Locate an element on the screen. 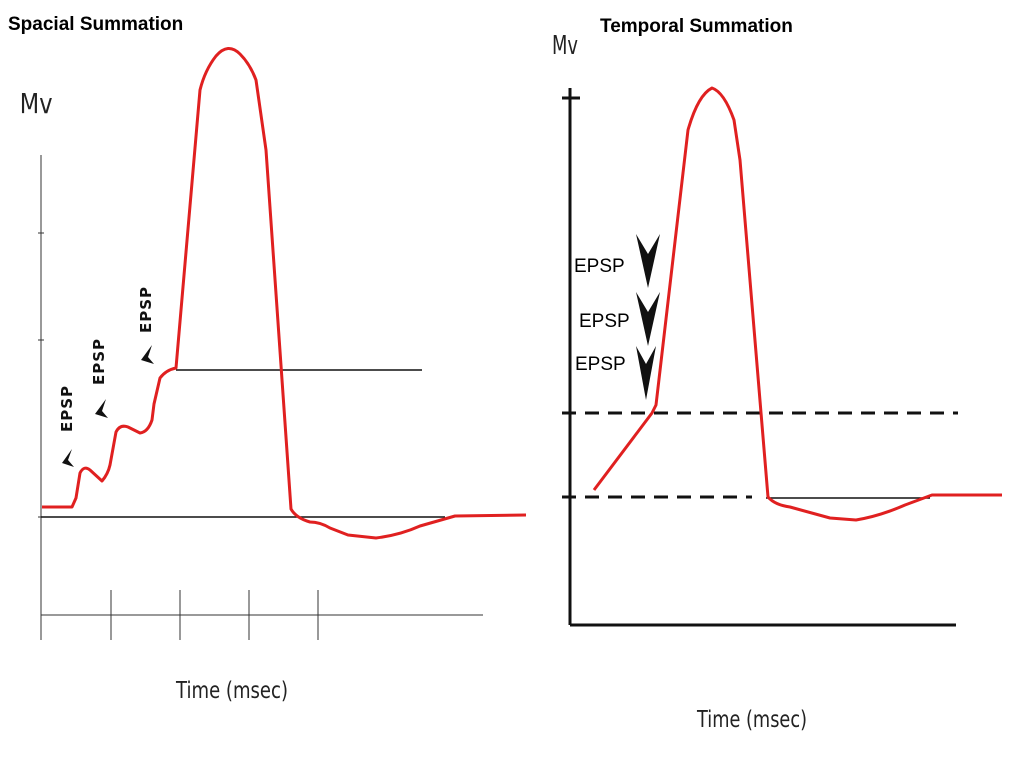 The image size is (1024, 768). left-x-axis-label: Time (msec) is located at coordinates (231, 691).